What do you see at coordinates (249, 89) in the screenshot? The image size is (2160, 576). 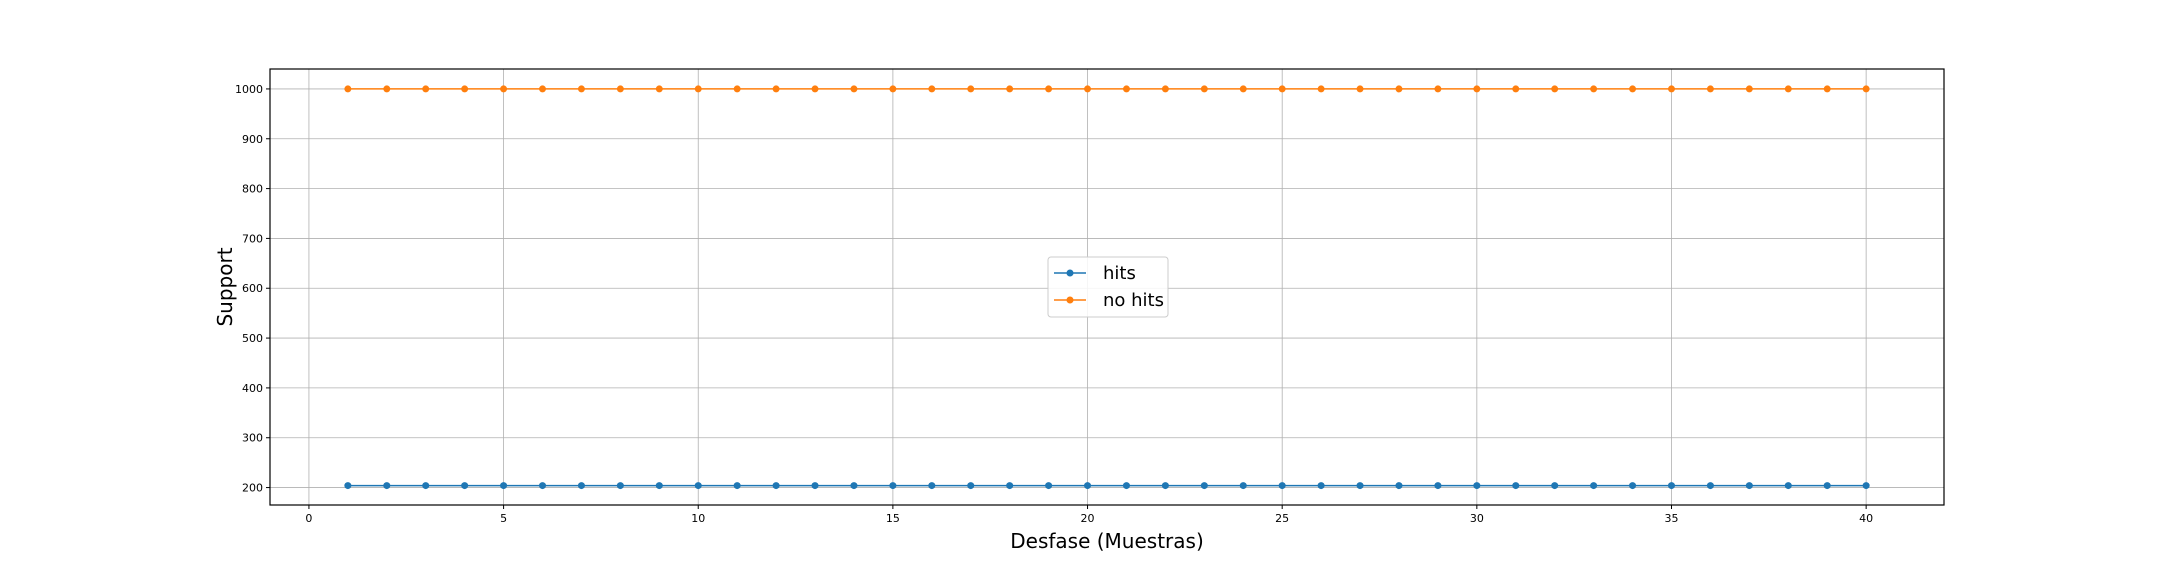 I see `y-tick-label: 1000` at bounding box center [249, 89].